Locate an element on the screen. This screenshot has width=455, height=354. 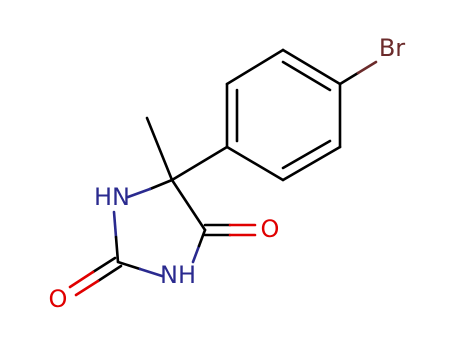
atom-label: Br is located at coordinates (392, 48).